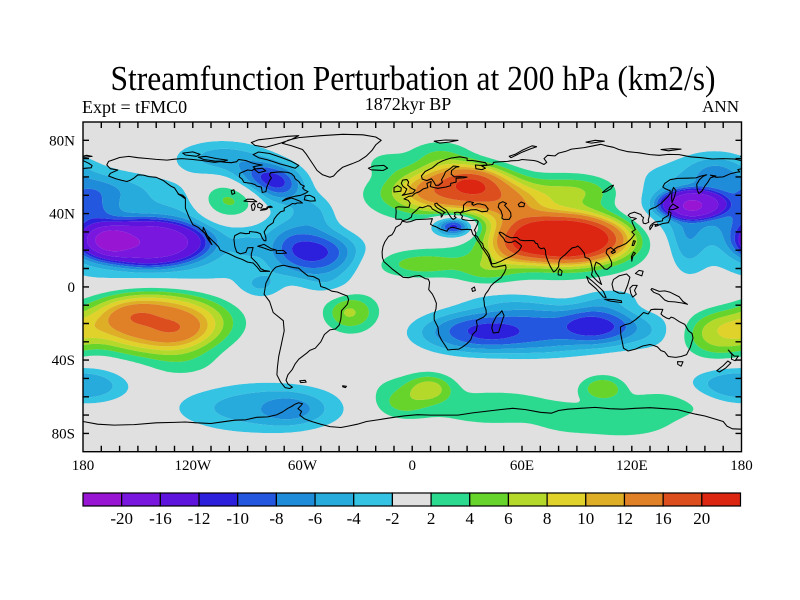  I want to click on svg-text: 80S, so click(63, 434).